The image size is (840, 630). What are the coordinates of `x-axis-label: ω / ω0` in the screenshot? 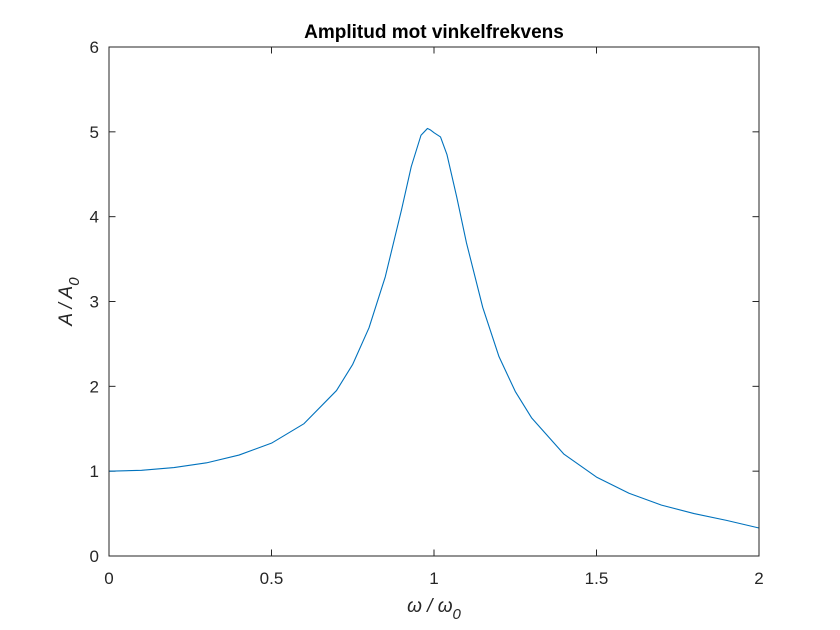 It's located at (434, 609).